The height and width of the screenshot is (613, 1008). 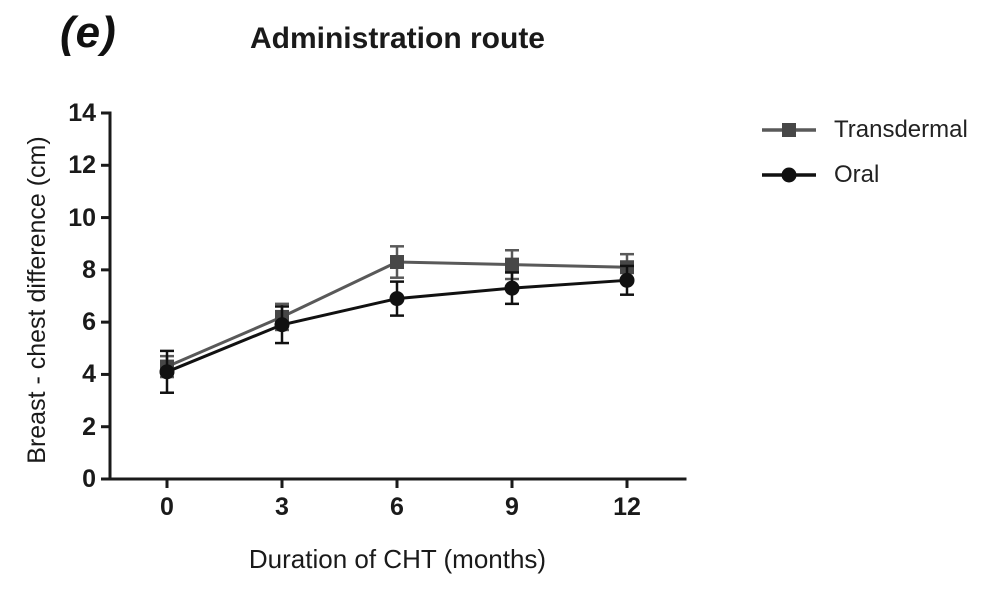 I want to click on y-tick-label: 8, so click(x=89, y=269).